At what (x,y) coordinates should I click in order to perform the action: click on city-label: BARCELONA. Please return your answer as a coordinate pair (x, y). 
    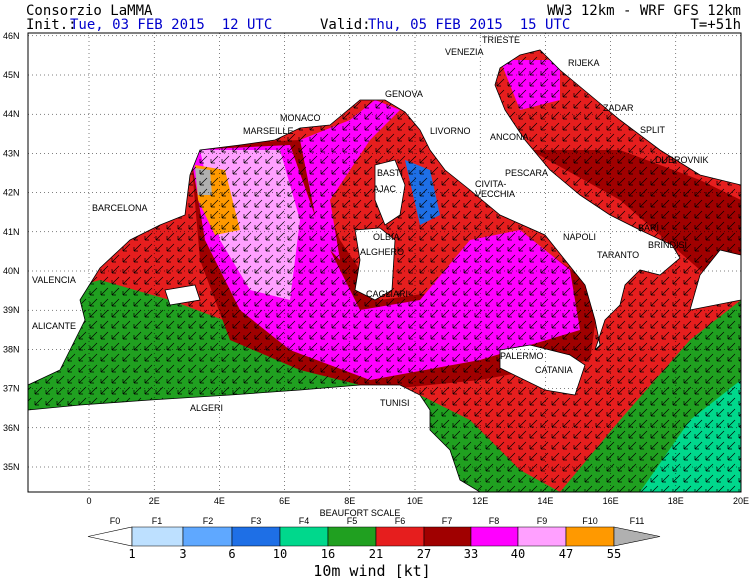
    Looking at the image, I should click on (120, 208).